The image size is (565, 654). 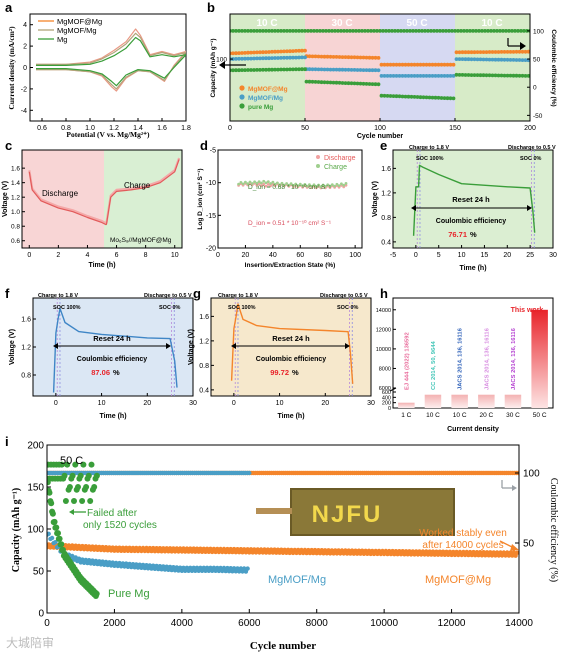 What do you see at coordinates (458, 580) in the screenshot?
I see `mgmof-mg-label: MgMOF@Mg` at bounding box center [458, 580].